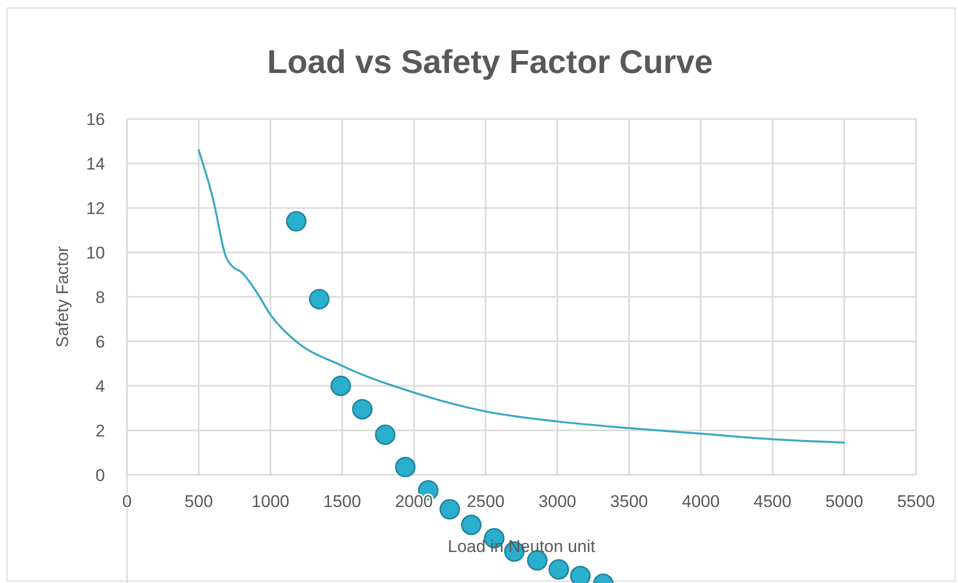 This screenshot has width=958, height=583. Describe the element at coordinates (62, 297) in the screenshot. I see `y-axis-title: Safety Factor` at that location.